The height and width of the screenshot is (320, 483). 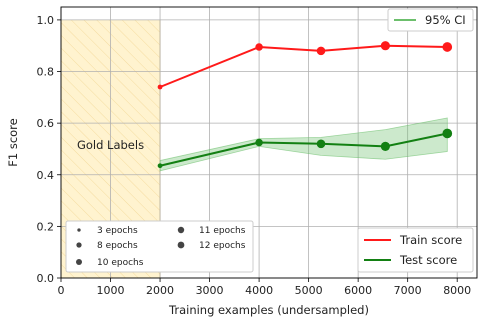 What do you see at coordinates (259, 290) in the screenshot?
I see `x-tick-label: 4000` at bounding box center [259, 290].